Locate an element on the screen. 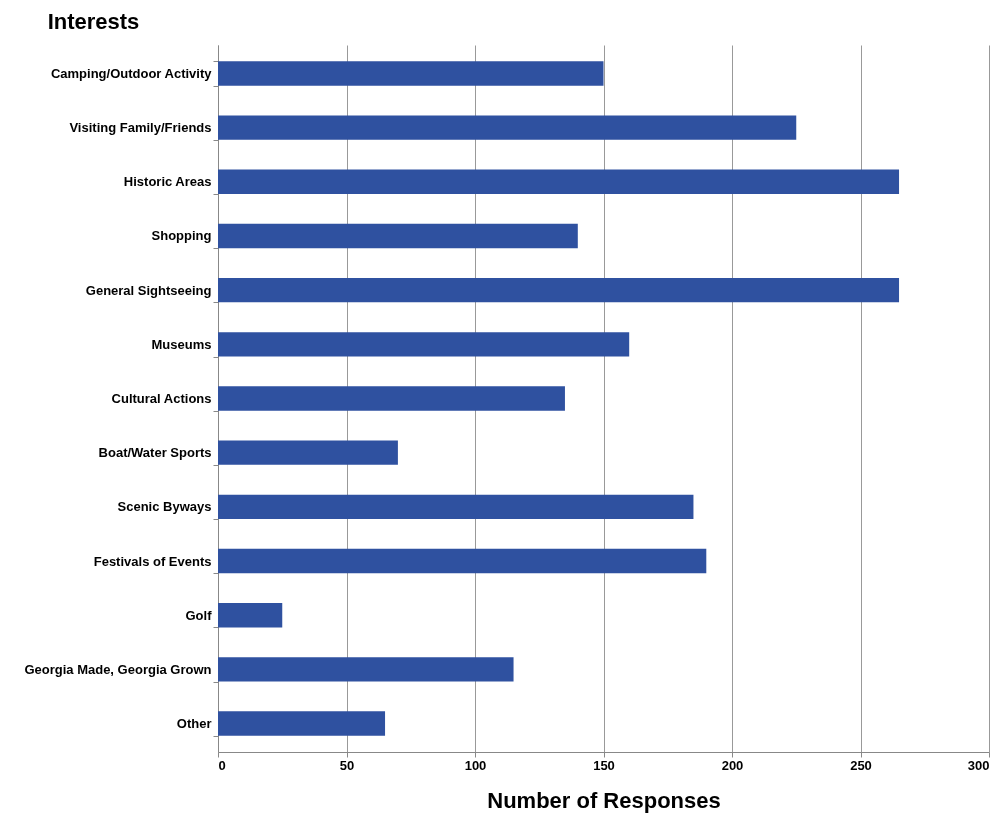  x-tick-label: 250 is located at coordinates (861, 765).